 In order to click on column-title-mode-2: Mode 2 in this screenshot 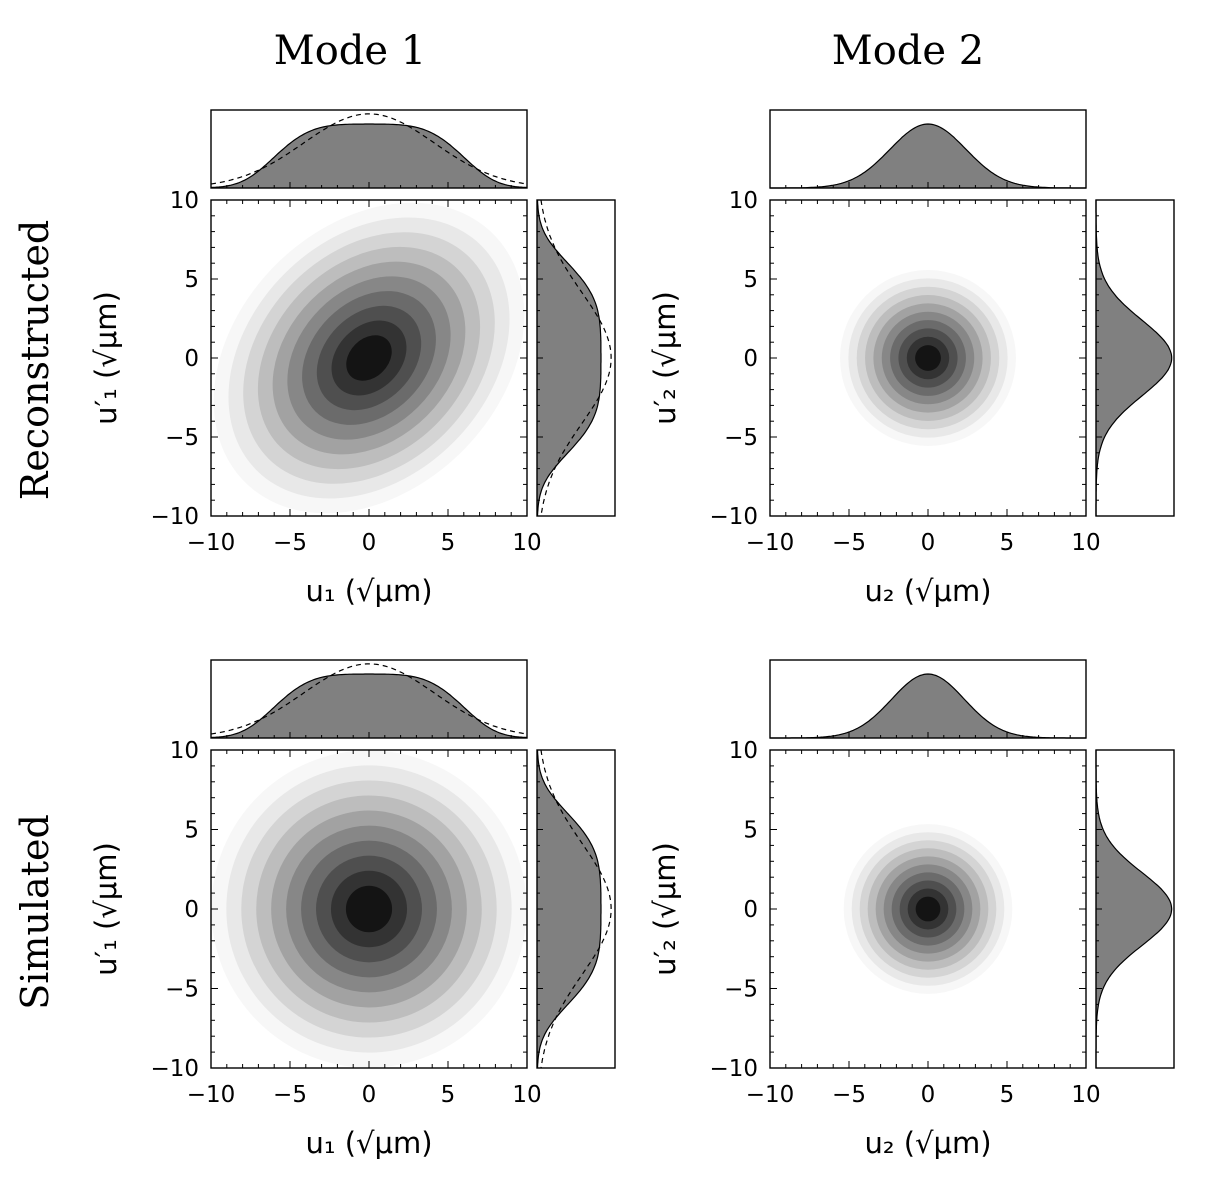, I will do `click(908, 51)`.